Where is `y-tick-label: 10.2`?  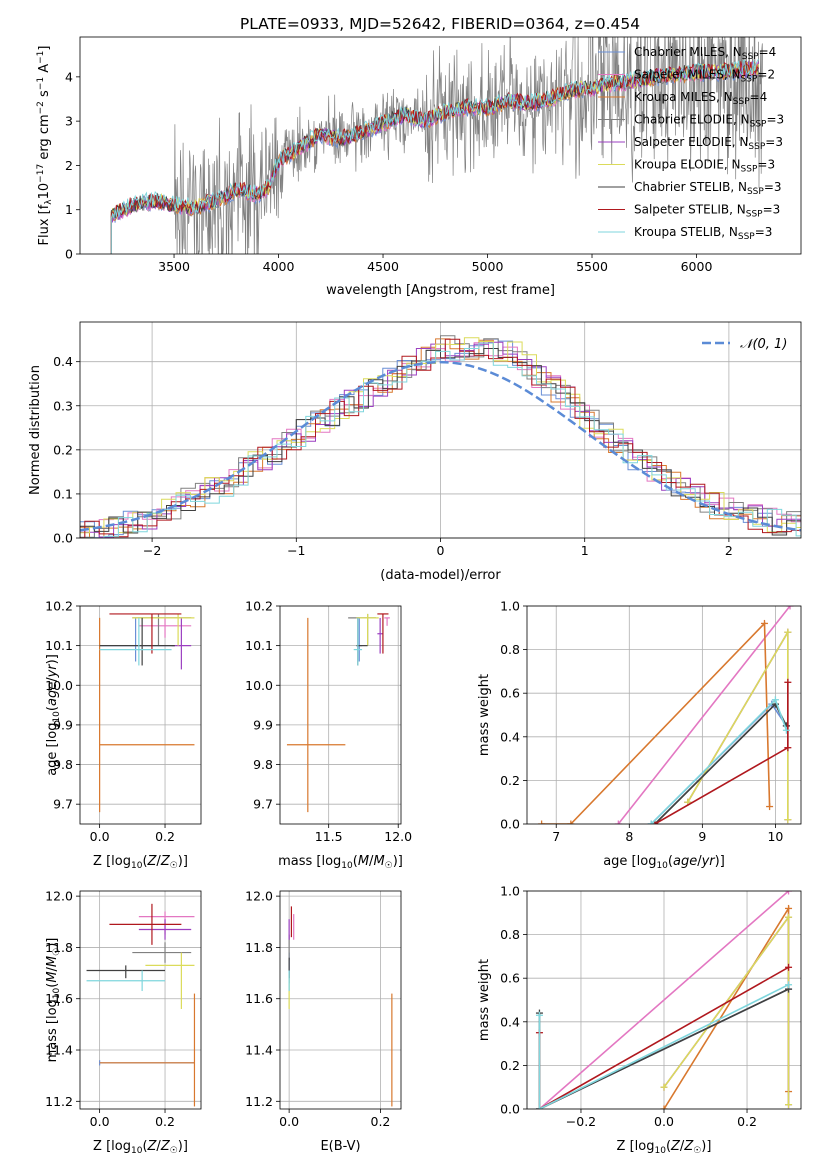
y-tick-label: 10.2 is located at coordinates (59, 606).